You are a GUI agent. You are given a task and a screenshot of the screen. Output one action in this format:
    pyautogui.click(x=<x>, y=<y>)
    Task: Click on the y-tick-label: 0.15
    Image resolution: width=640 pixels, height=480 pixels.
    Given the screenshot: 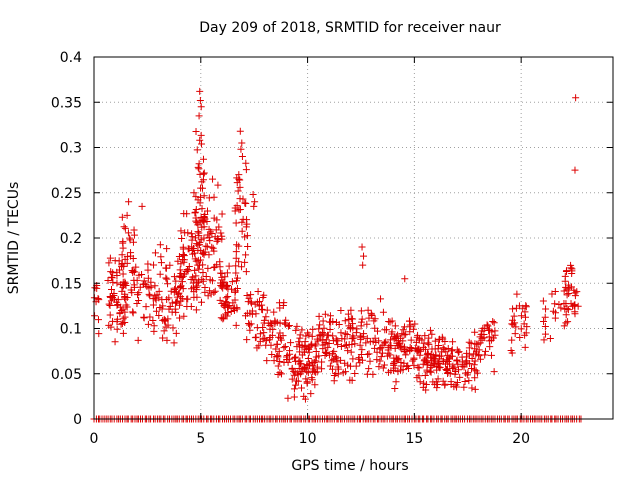 What is the action you would take?
    pyautogui.click(x=66, y=284)
    